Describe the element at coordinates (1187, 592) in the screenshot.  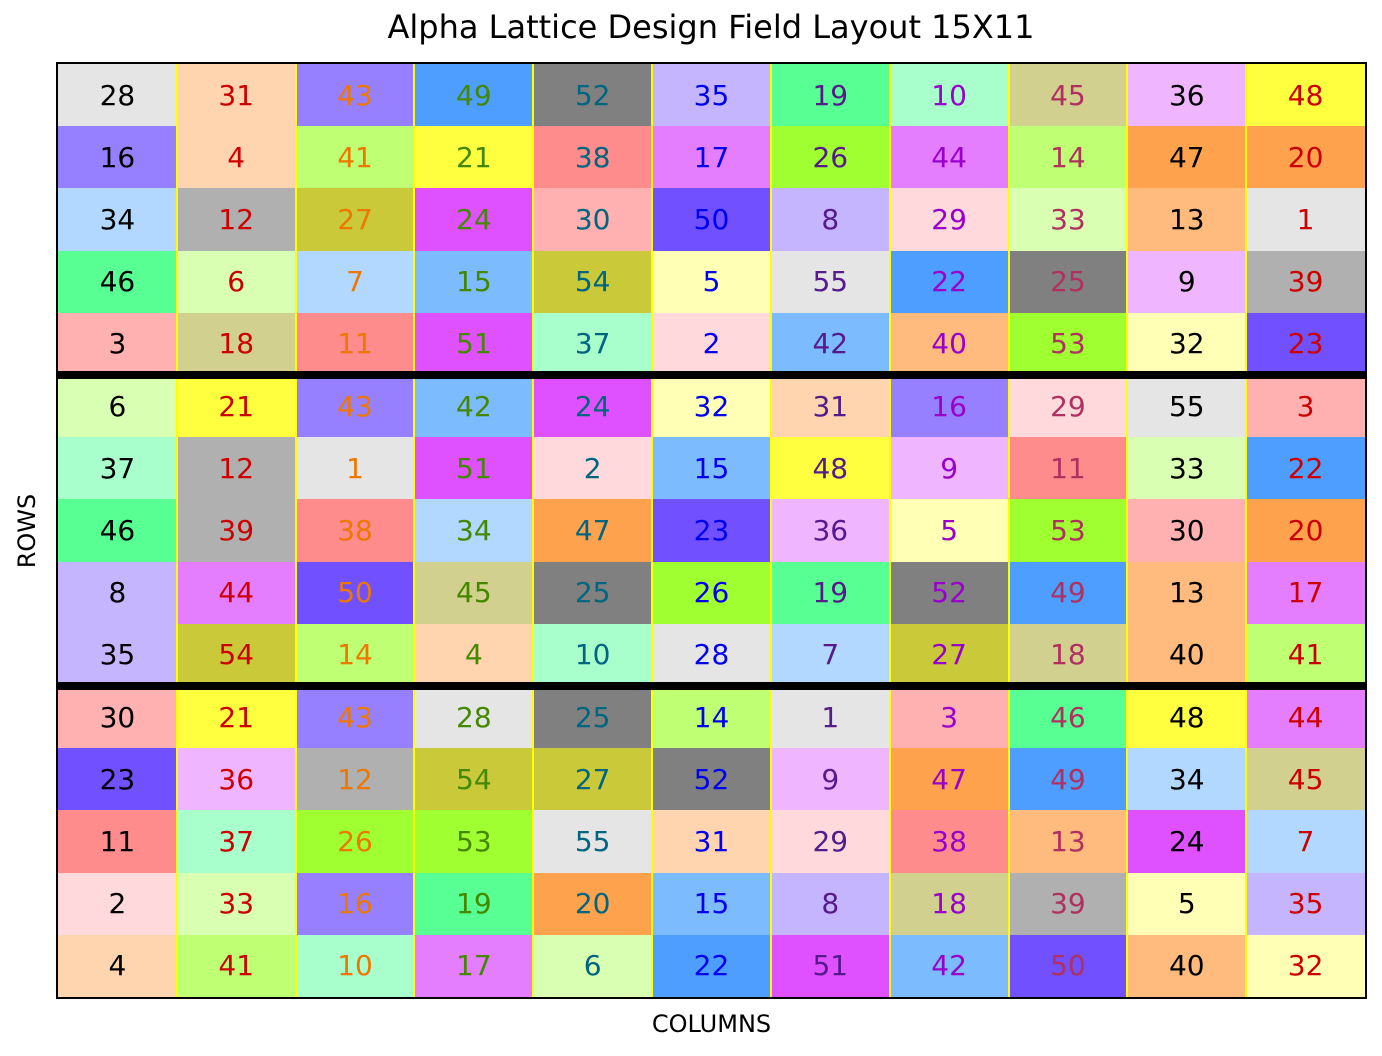
I see `plot-cell: 13` at that location.